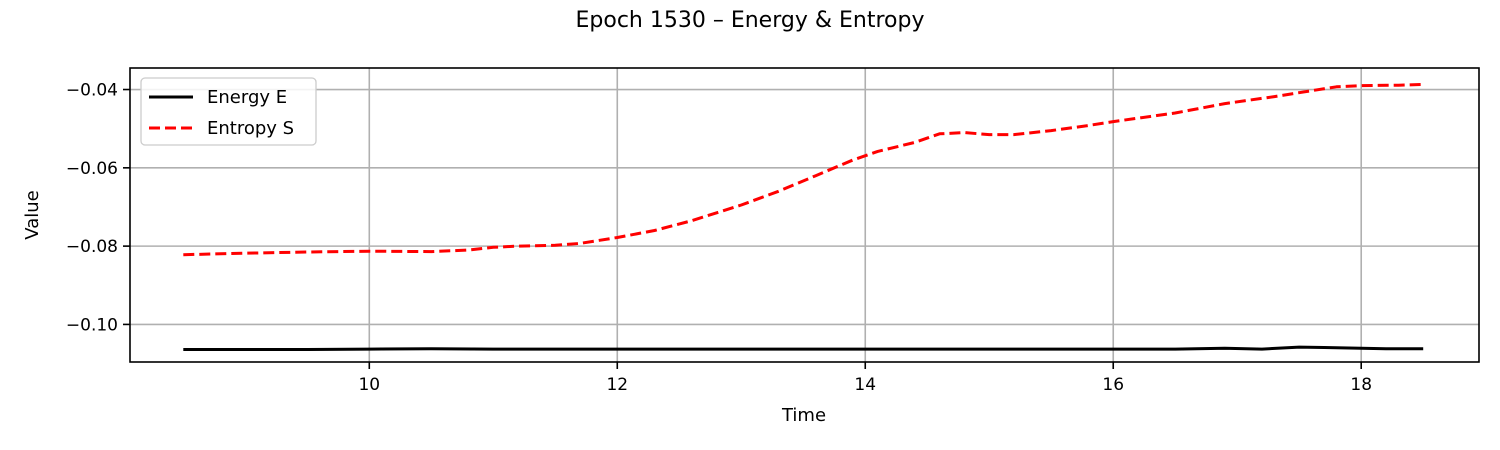 This screenshot has width=1500, height=450. What do you see at coordinates (228, 111) in the screenshot?
I see `legend: Energy E Entropy S` at bounding box center [228, 111].